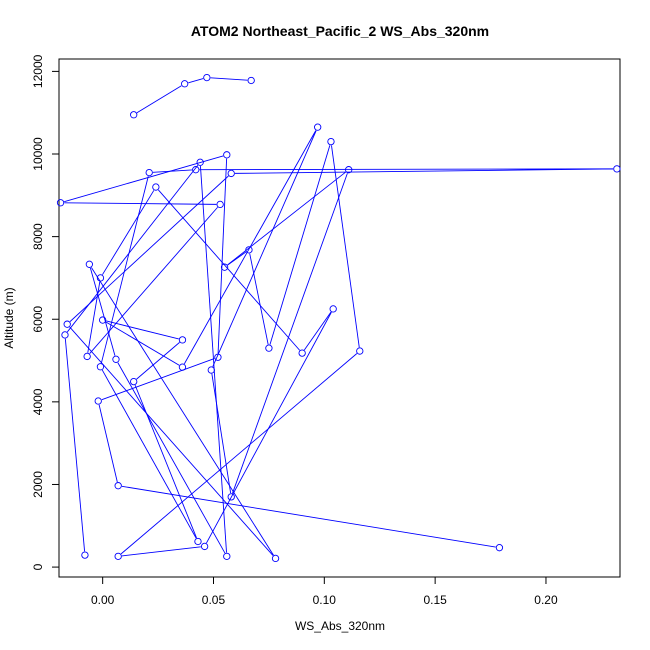  I want to click on x-tick-label: 0.00, so click(103, 600).